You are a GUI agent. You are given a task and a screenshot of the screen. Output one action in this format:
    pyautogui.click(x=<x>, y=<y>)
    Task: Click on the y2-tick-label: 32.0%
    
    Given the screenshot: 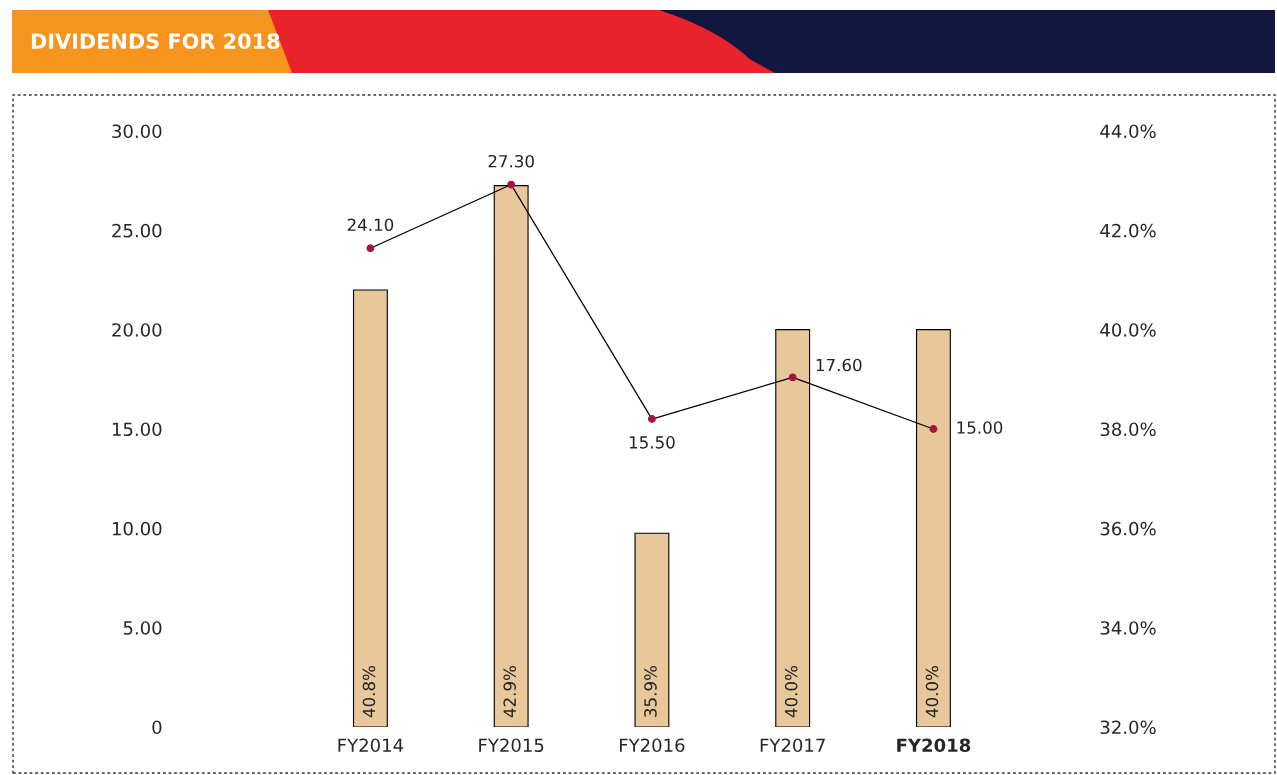 What is the action you would take?
    pyautogui.click(x=1128, y=727)
    